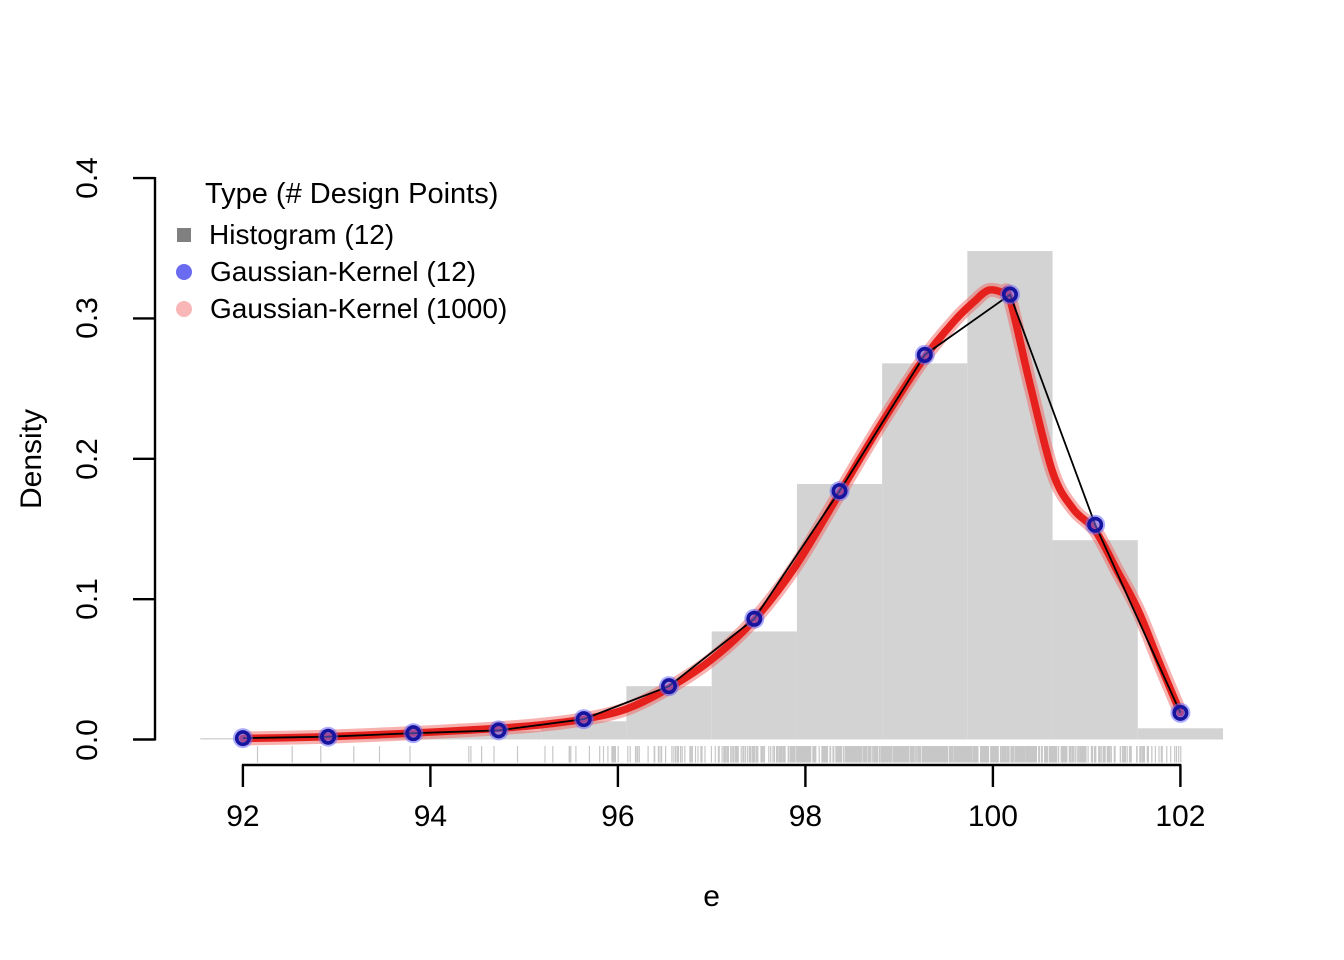 This screenshot has height=960, width=1344. Describe the element at coordinates (184, 272) in the screenshot. I see `kernel12-dot-icon` at that location.